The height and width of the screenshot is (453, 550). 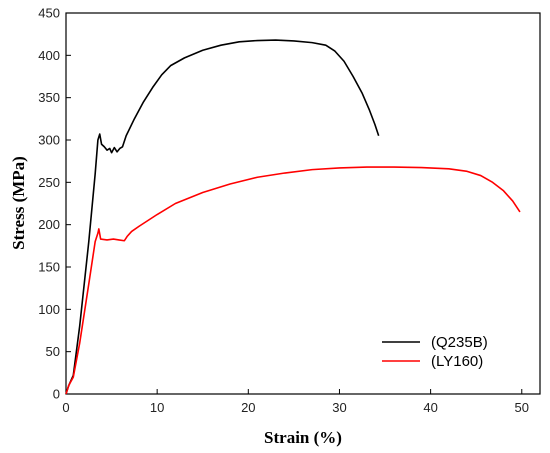 What do you see at coordinates (49, 267) in the screenshot?
I see `y-tick-label: 150` at bounding box center [49, 267].